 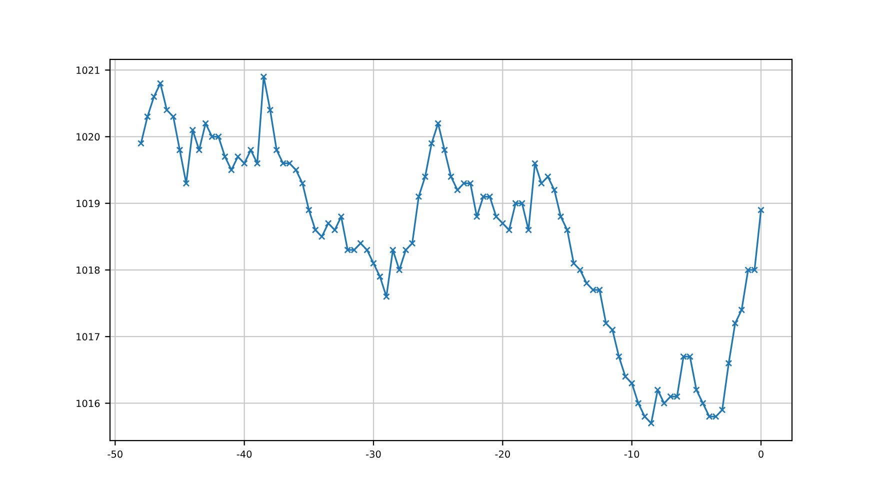 What do you see at coordinates (88, 336) in the screenshot?
I see `y-tick-label: 1017` at bounding box center [88, 336].